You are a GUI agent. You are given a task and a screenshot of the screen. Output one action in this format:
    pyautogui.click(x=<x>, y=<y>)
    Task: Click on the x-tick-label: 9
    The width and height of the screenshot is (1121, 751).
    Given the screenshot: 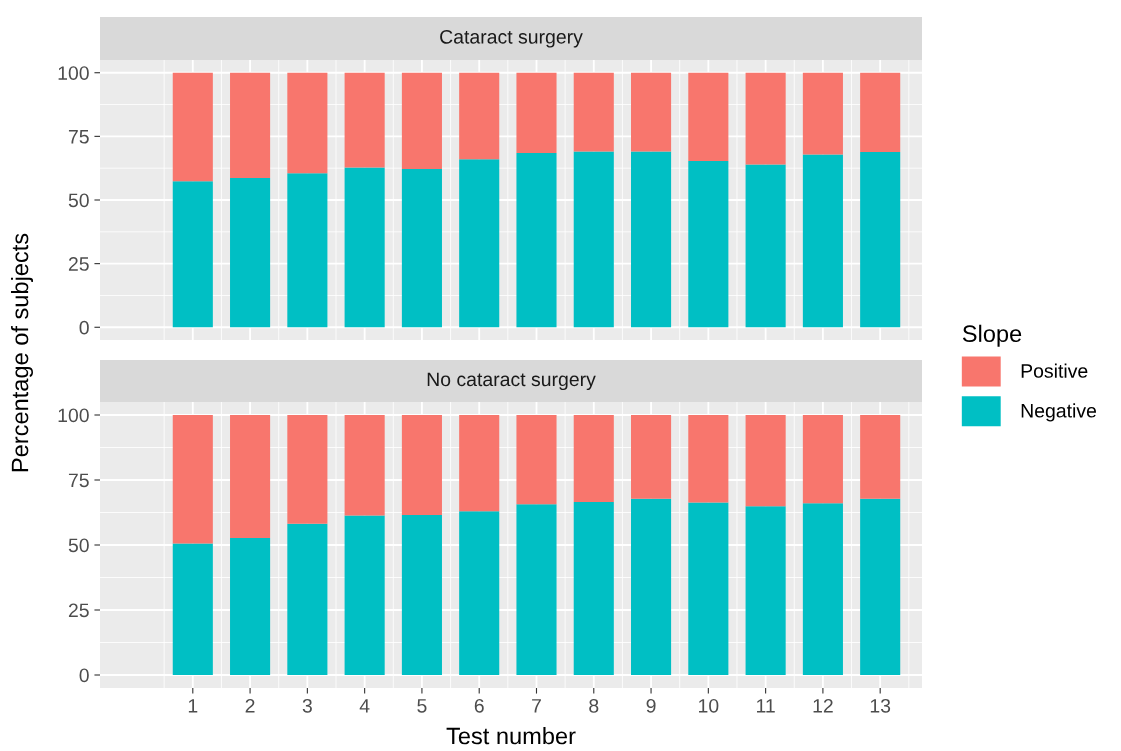 What is the action you would take?
    pyautogui.click(x=651, y=705)
    